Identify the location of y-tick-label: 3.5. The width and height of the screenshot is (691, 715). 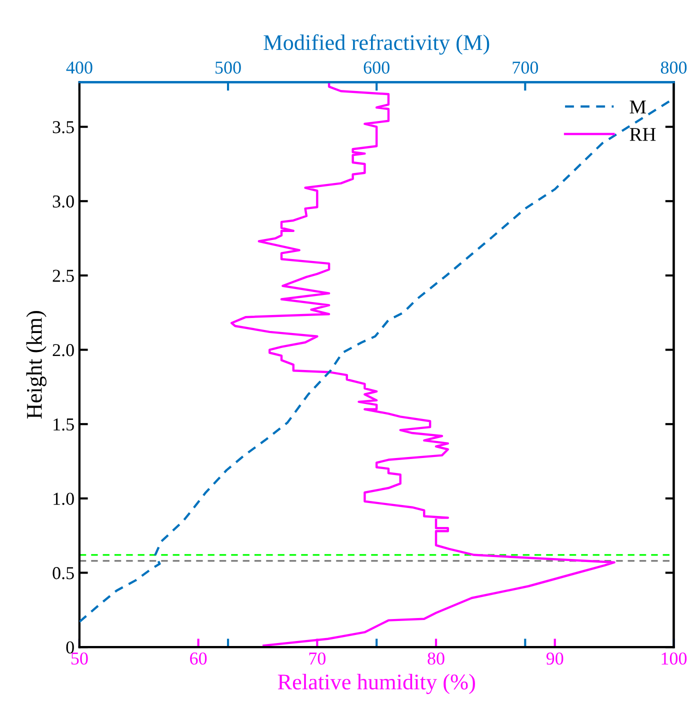
(63, 127).